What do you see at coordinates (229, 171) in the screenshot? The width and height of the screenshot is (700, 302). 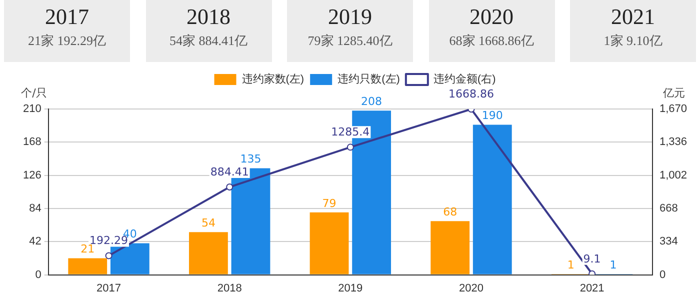 I see `data-label: 884.41` at bounding box center [229, 171].